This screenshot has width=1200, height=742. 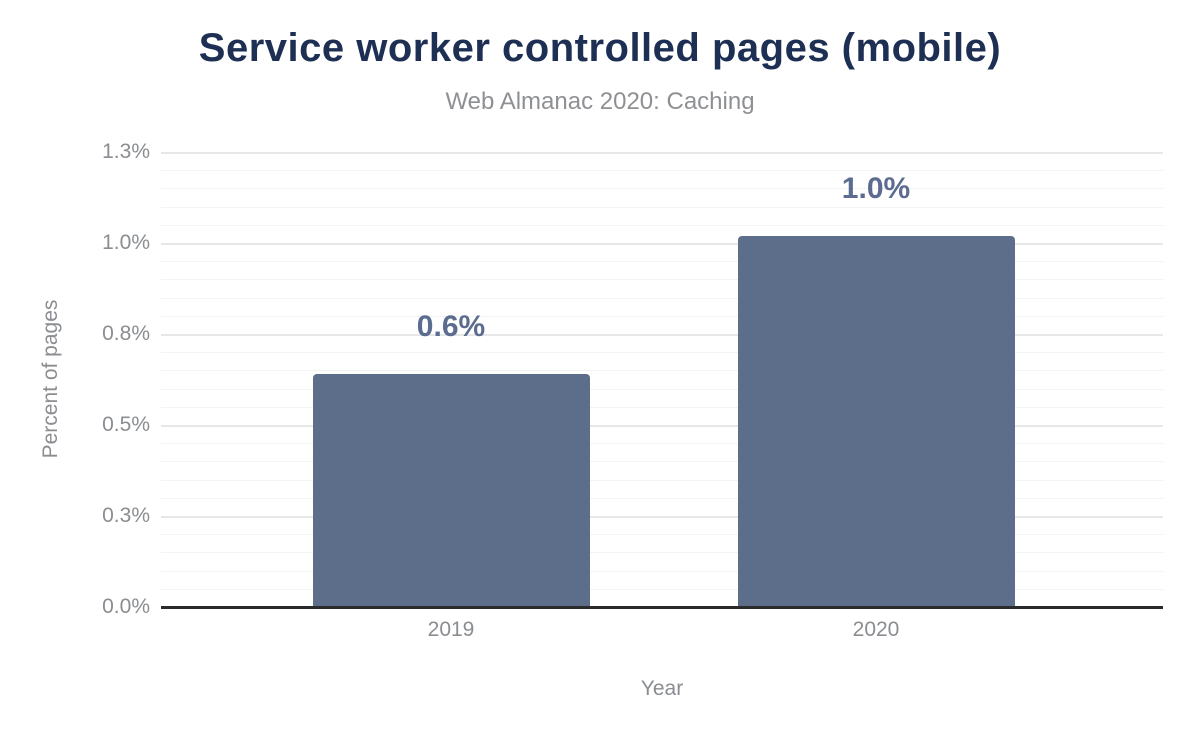 What do you see at coordinates (126, 333) in the screenshot?
I see `y-tick-label: 0.8%` at bounding box center [126, 333].